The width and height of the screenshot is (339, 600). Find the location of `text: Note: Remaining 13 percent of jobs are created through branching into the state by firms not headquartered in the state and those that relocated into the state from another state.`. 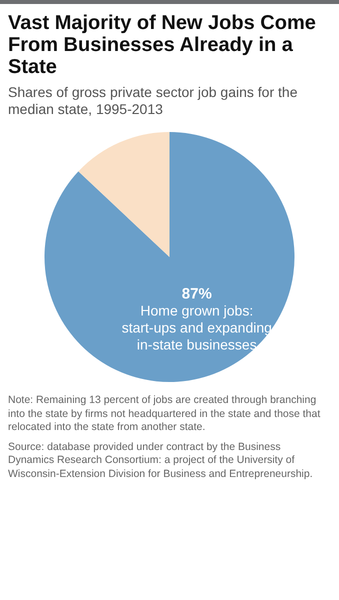

text: Note: Remaining 13 percent of jobs are created through branching into the state by firms not headquartered in the state and those that relocated into the state from another state. is located at coordinates (165, 414).